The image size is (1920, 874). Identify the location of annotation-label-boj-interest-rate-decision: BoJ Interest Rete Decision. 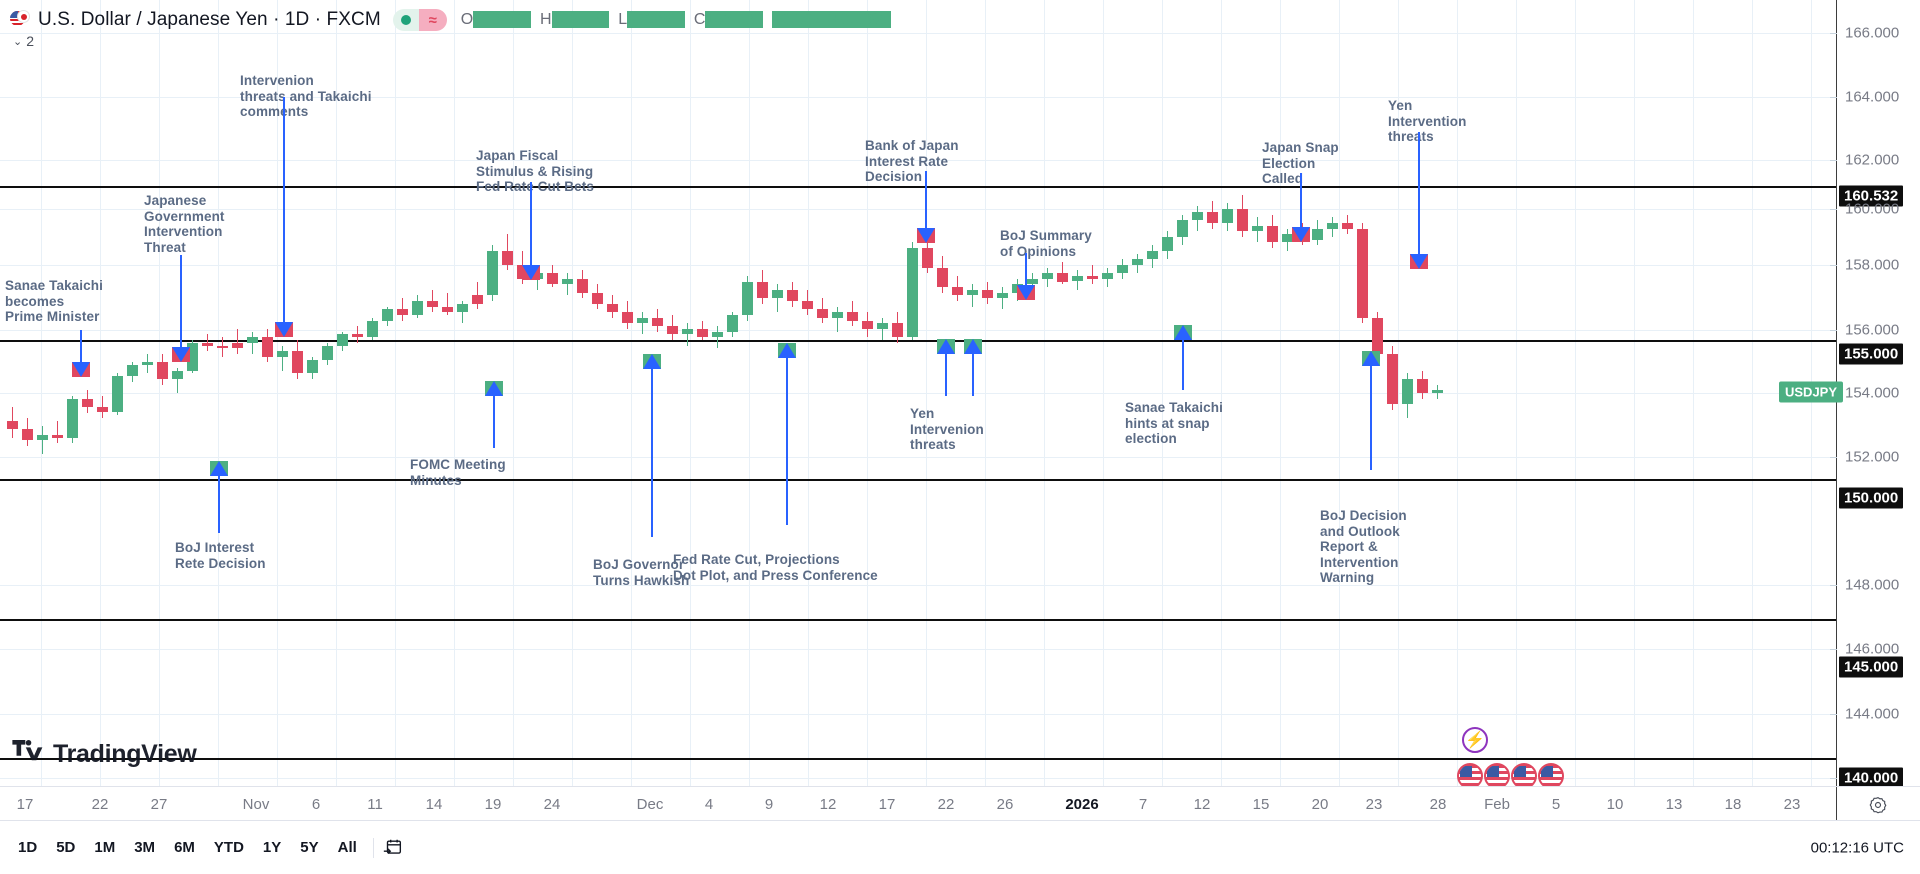
(220, 555).